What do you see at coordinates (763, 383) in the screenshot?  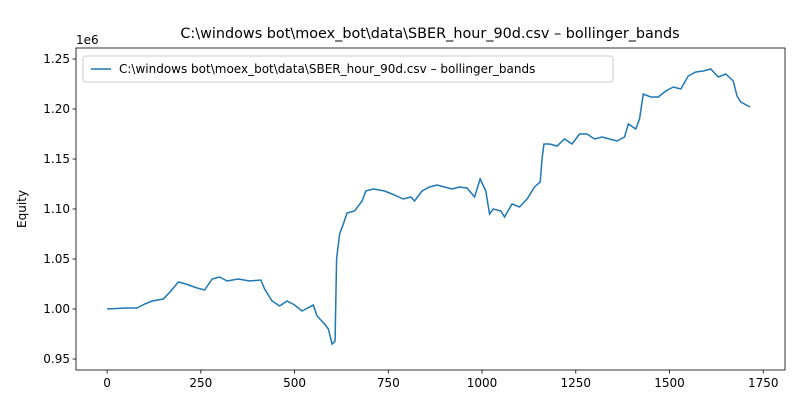 I see `x-tick-label: 1750` at bounding box center [763, 383].